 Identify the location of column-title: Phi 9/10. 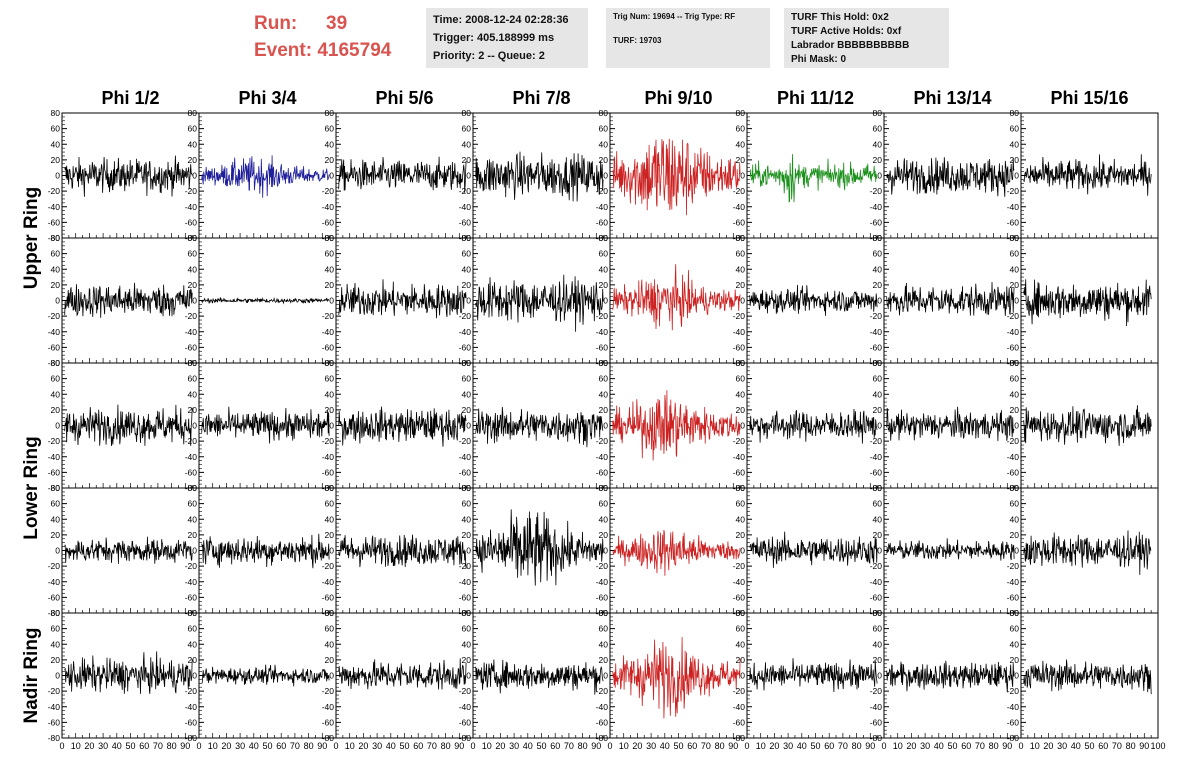
(678, 98).